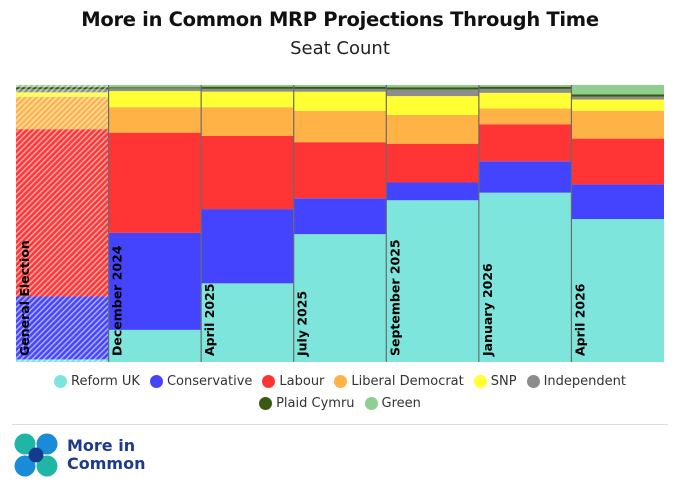  Describe the element at coordinates (302, 381) in the screenshot. I see `legend-label: Labour` at that location.